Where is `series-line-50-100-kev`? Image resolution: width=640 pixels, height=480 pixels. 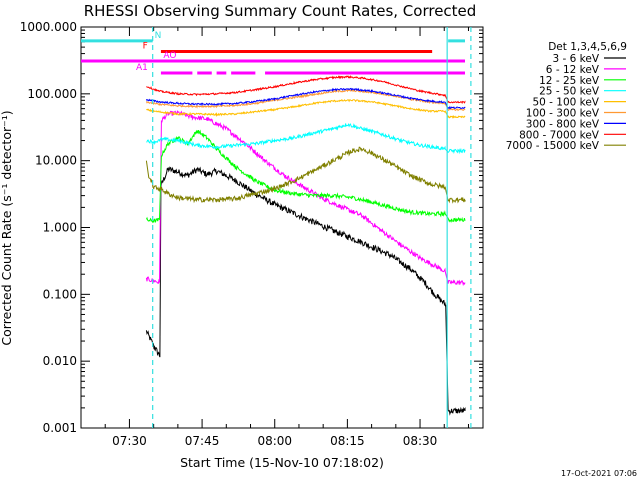 series-line-50-100-kev is located at coordinates (306, 109).